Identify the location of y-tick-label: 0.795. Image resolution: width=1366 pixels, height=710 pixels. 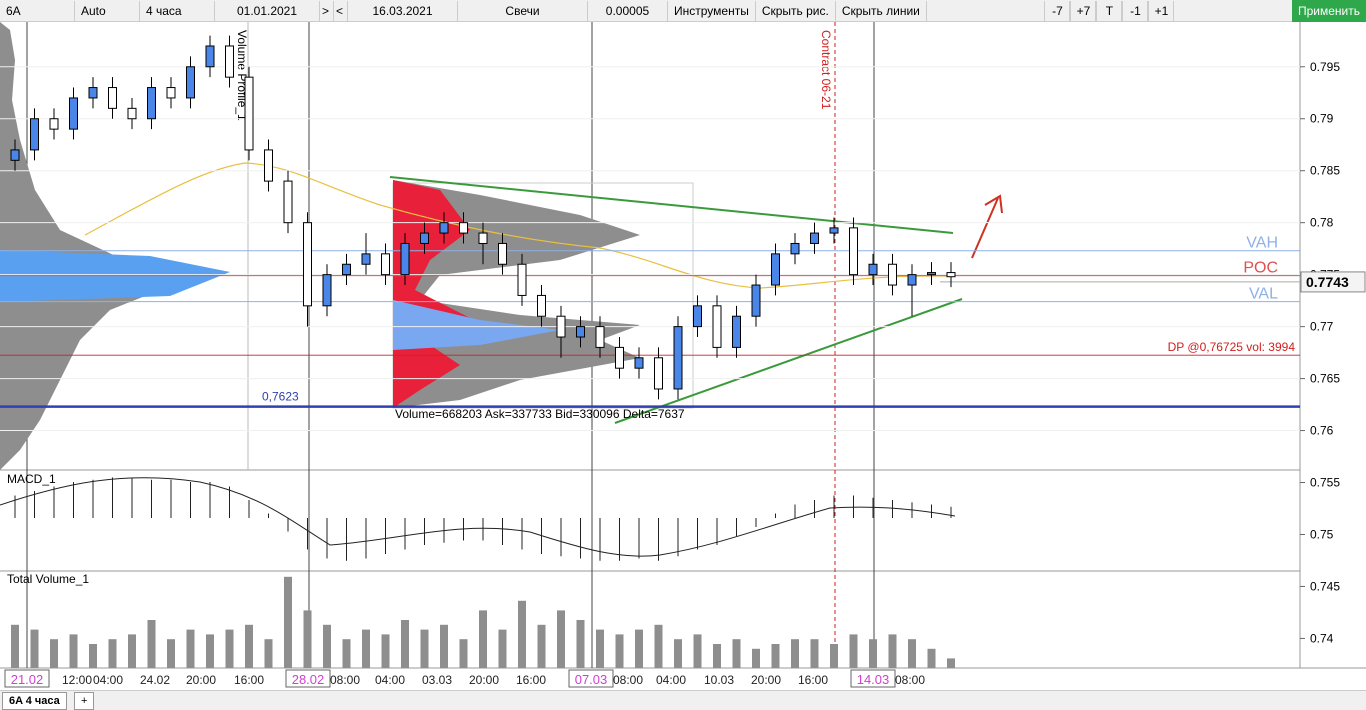
(1325, 67).